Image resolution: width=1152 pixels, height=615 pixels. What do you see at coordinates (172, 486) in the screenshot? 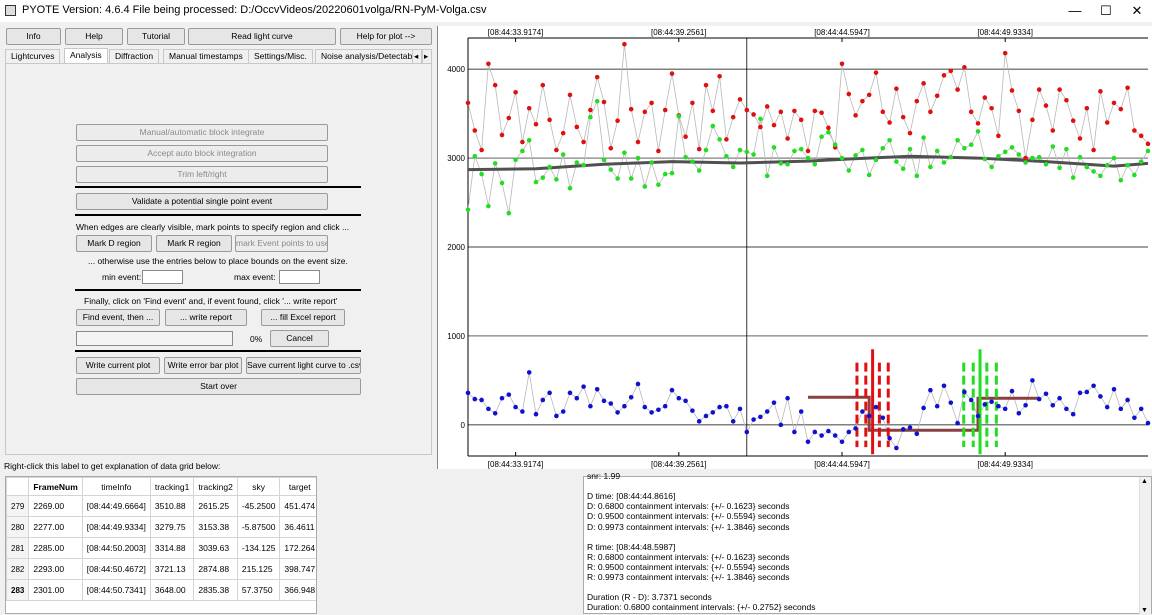
I see `column-tracking1: tracking1` at bounding box center [172, 486].